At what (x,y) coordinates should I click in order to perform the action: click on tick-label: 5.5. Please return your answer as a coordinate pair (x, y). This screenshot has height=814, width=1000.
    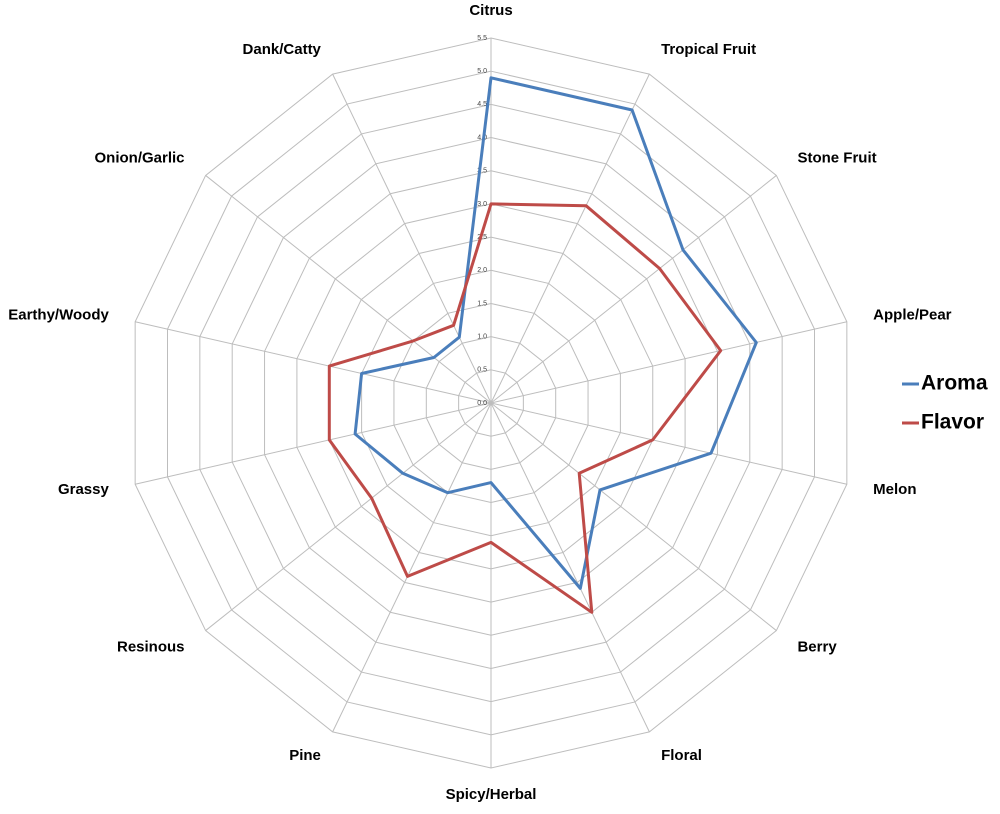
    Looking at the image, I should click on (482, 38).